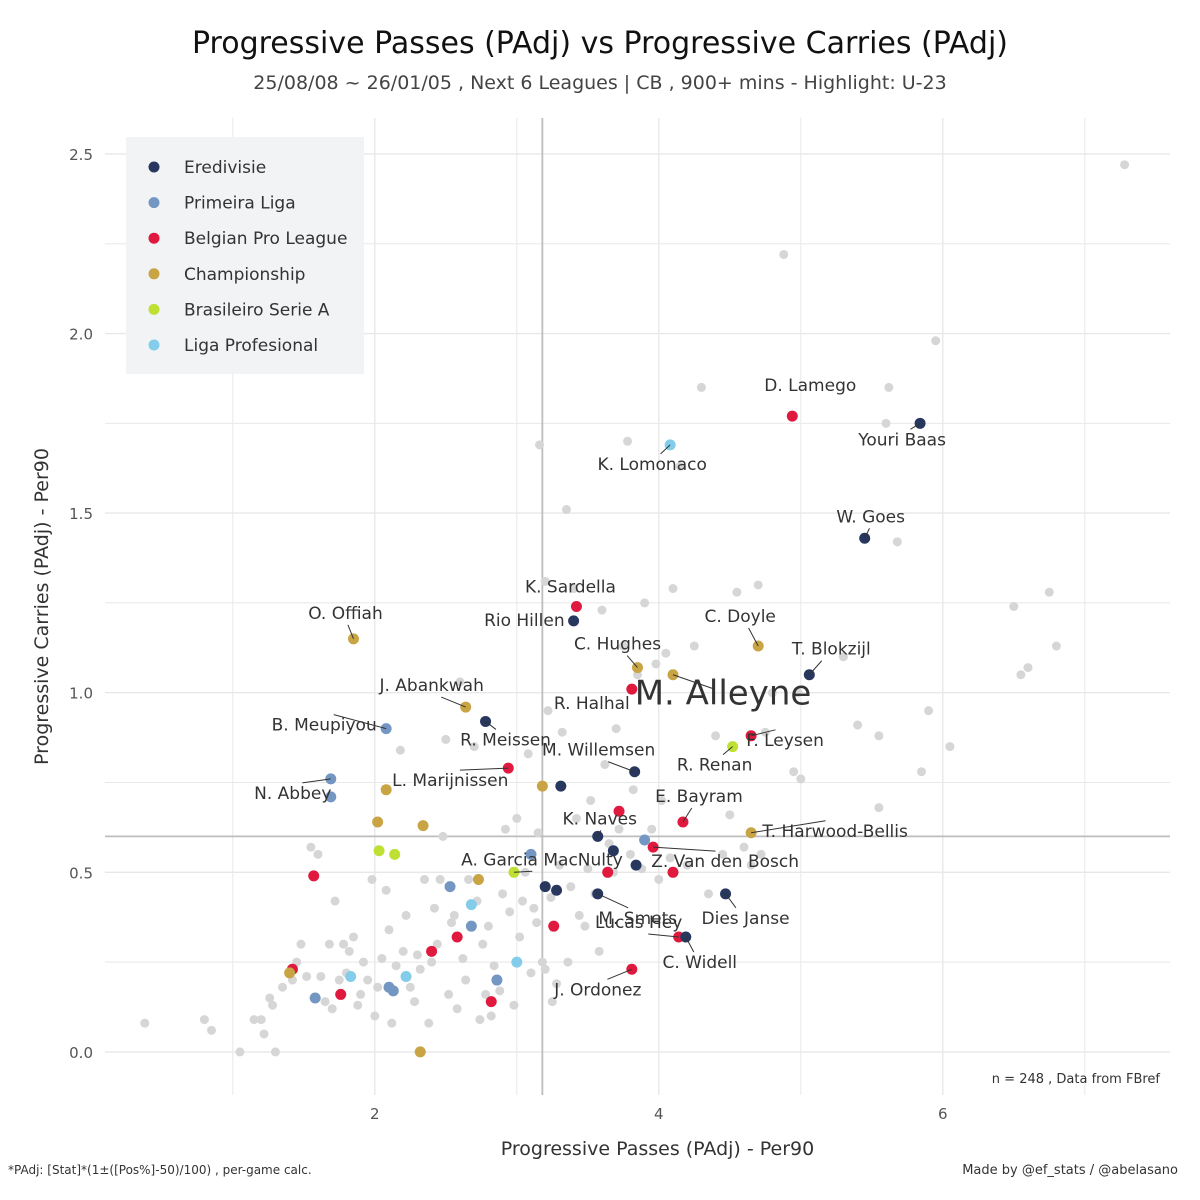 This screenshot has width=1200, height=1200. I want to click on point-label: C. Hughes, so click(617, 645).